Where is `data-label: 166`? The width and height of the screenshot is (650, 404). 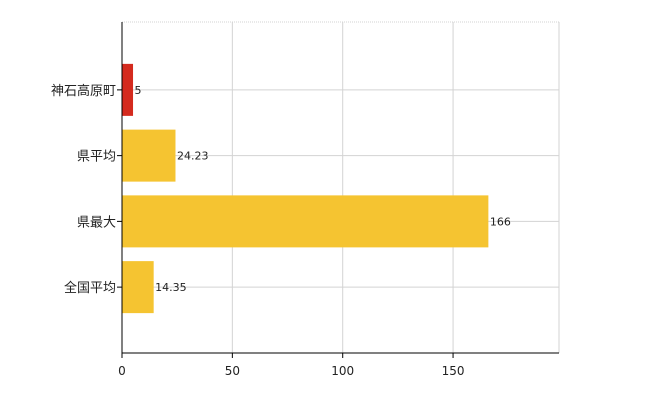 data-label: 166 is located at coordinates (500, 221).